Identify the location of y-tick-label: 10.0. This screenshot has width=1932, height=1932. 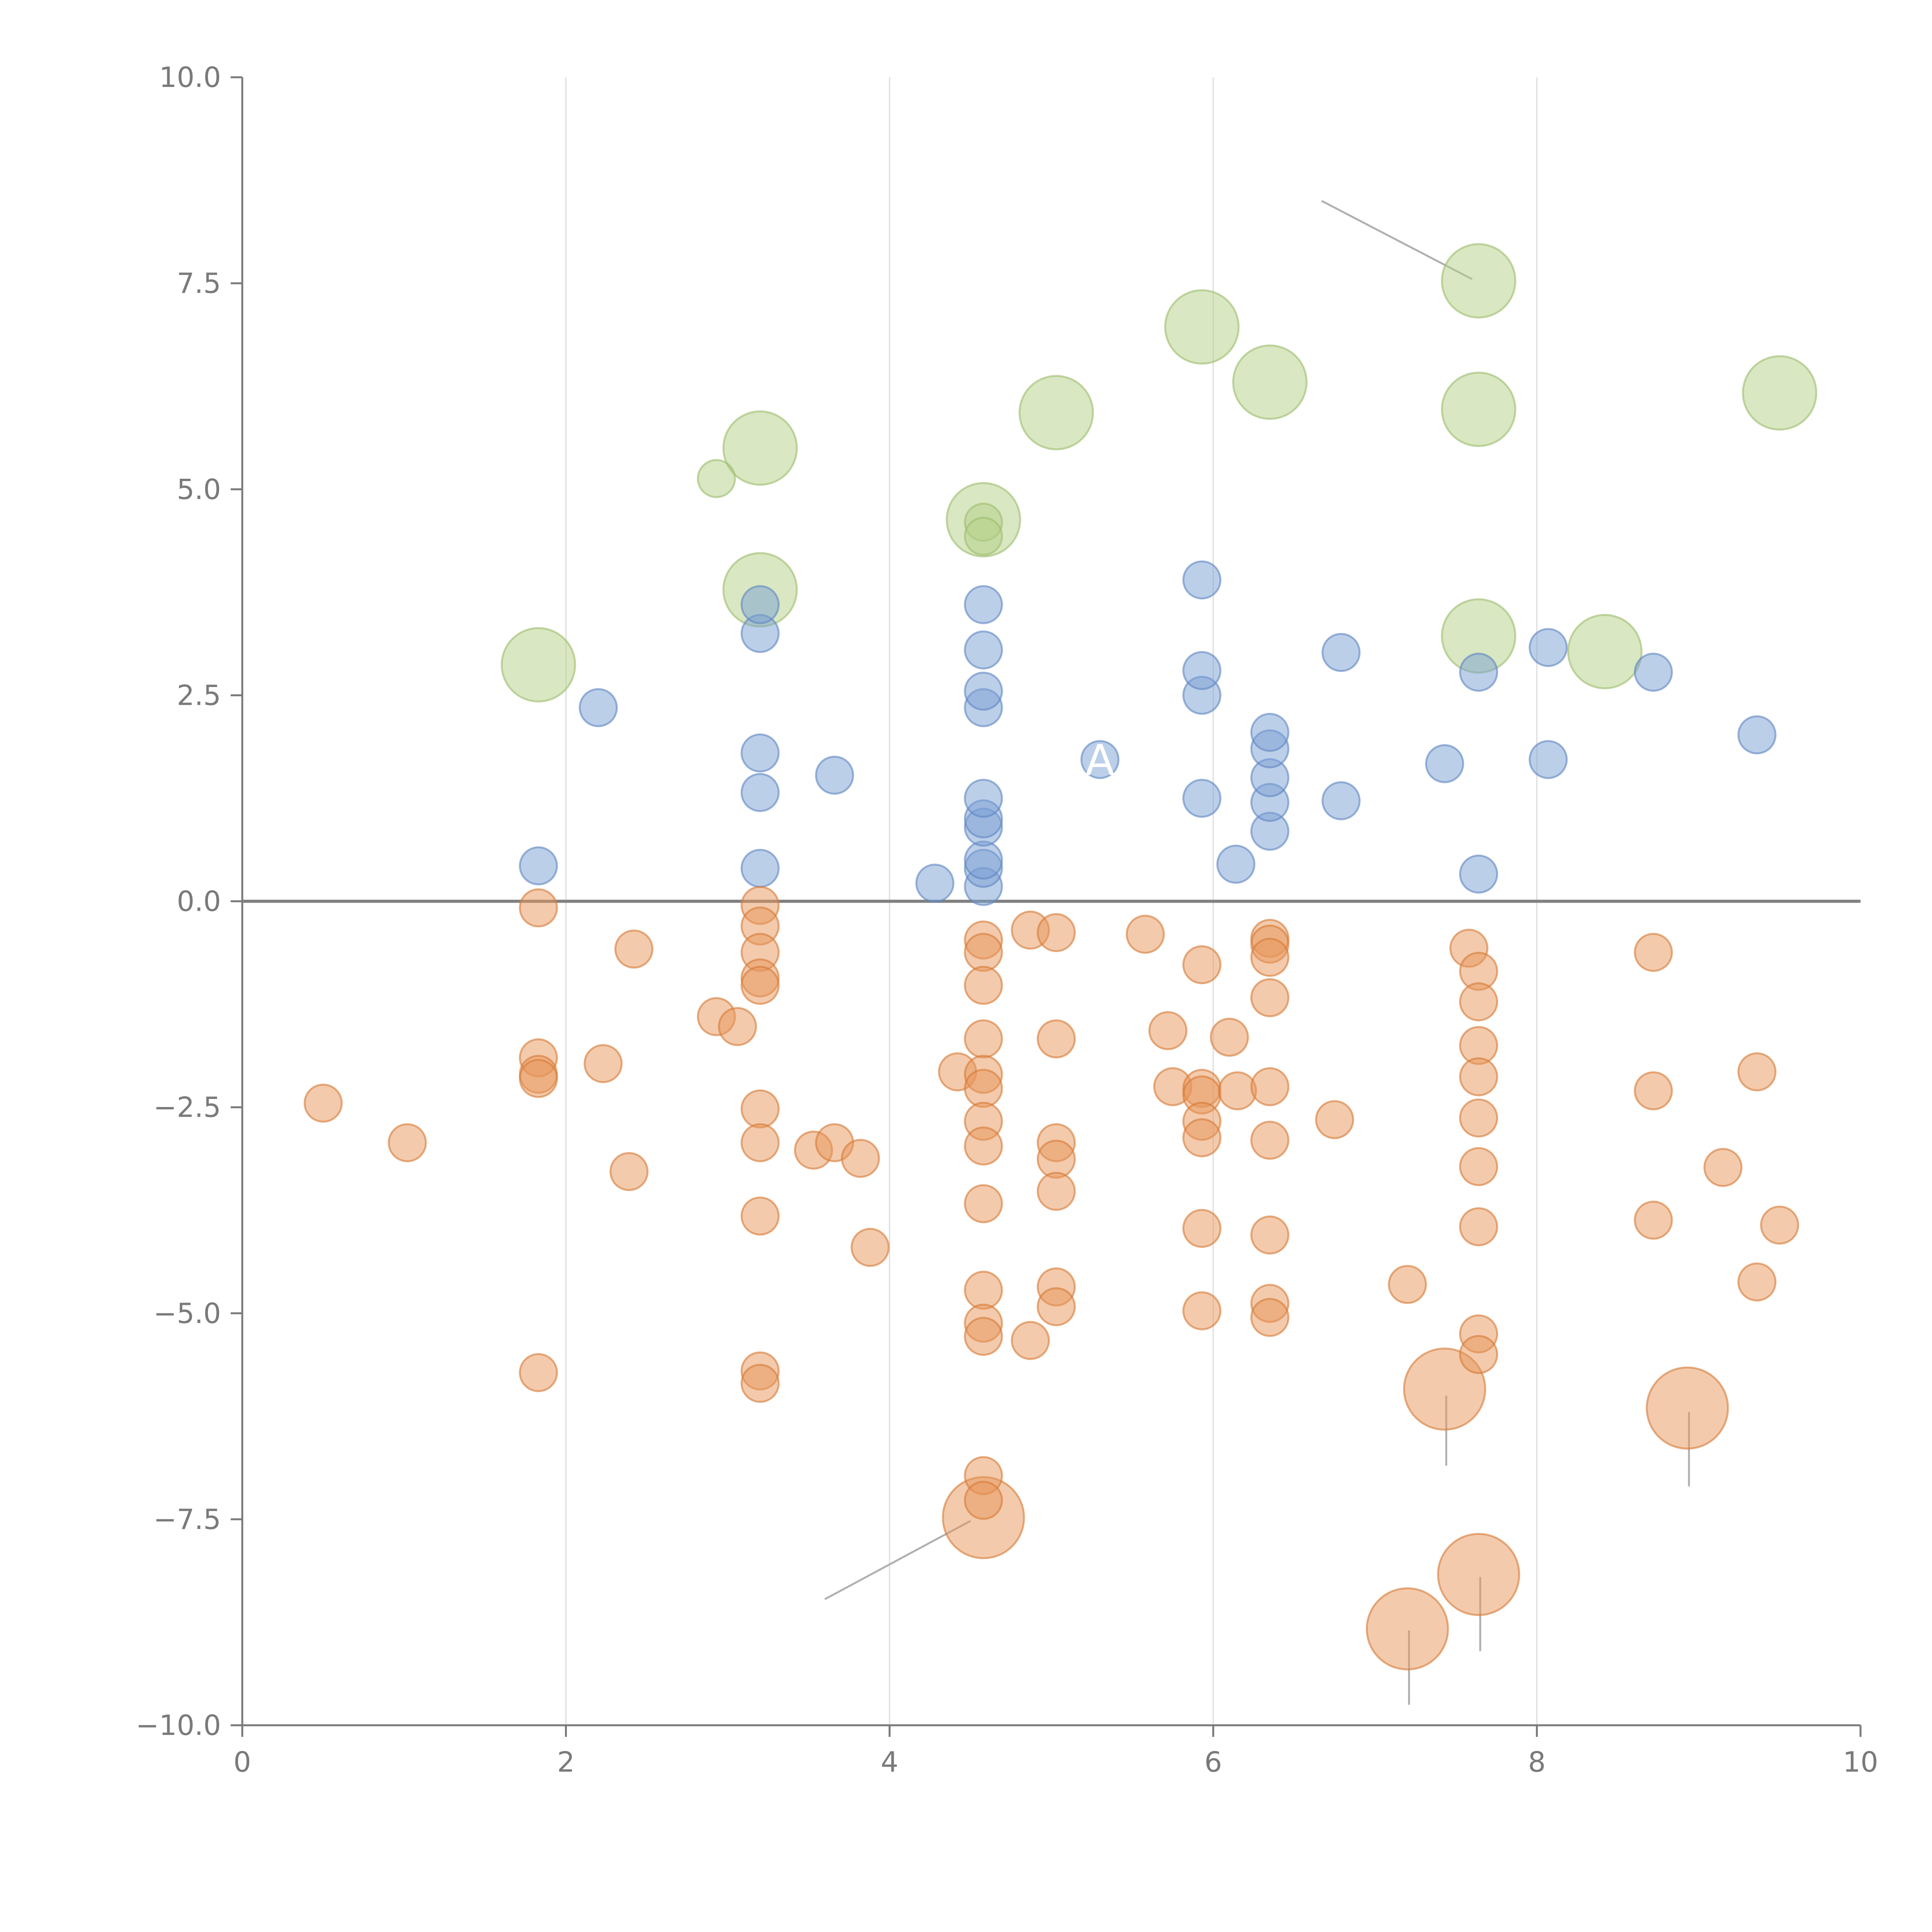
(190, 78).